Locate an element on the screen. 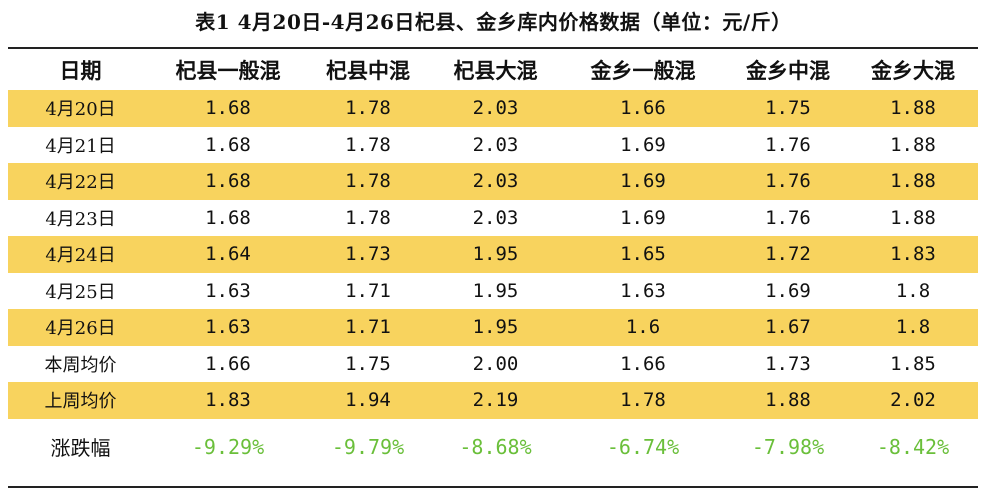 The width and height of the screenshot is (987, 492). header-qixian-large: 杞县大混 is located at coordinates (495, 70).